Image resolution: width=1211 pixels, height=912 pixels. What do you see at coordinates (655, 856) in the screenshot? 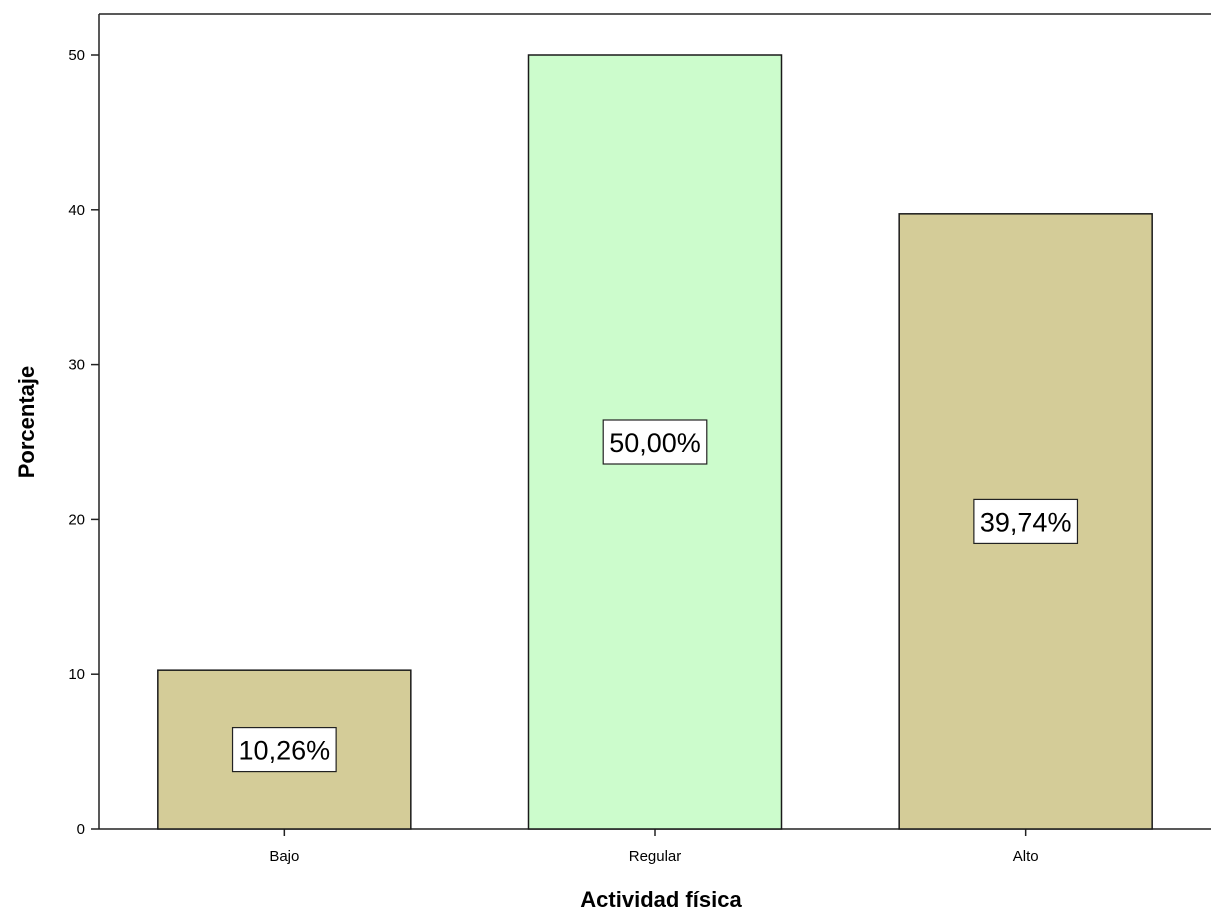
I see `x-tick-label: Regular` at bounding box center [655, 856].